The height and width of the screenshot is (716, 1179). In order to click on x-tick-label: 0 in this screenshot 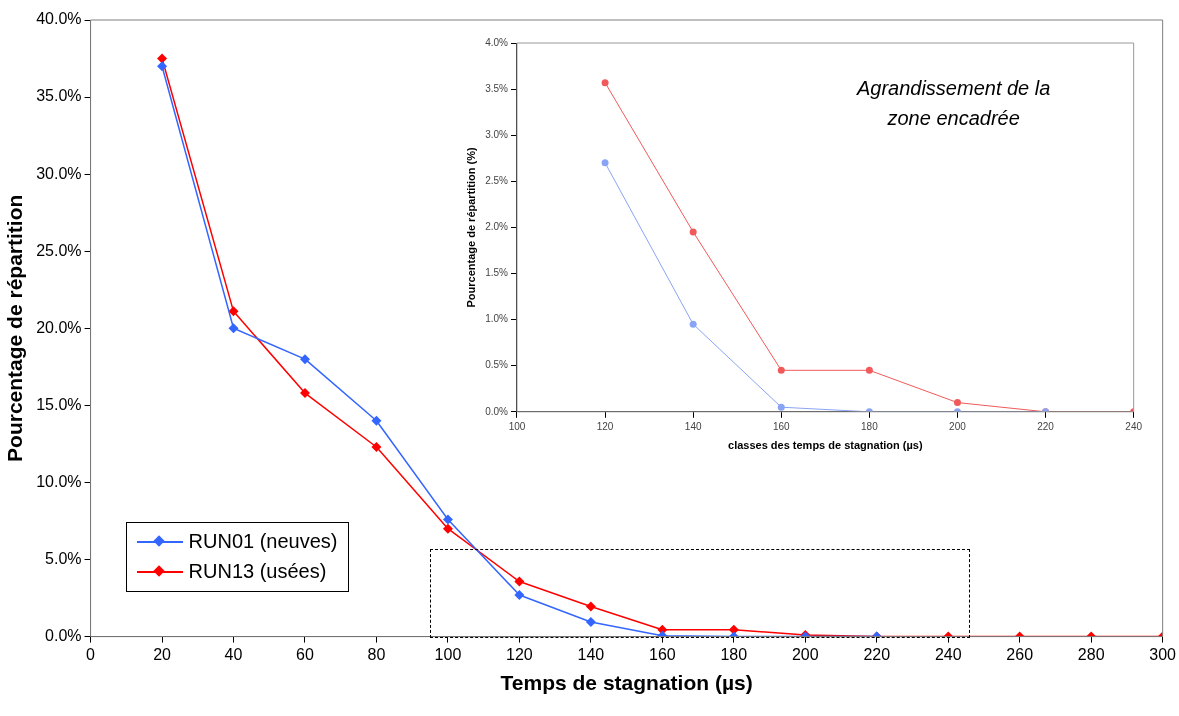, I will do `click(91, 654)`.